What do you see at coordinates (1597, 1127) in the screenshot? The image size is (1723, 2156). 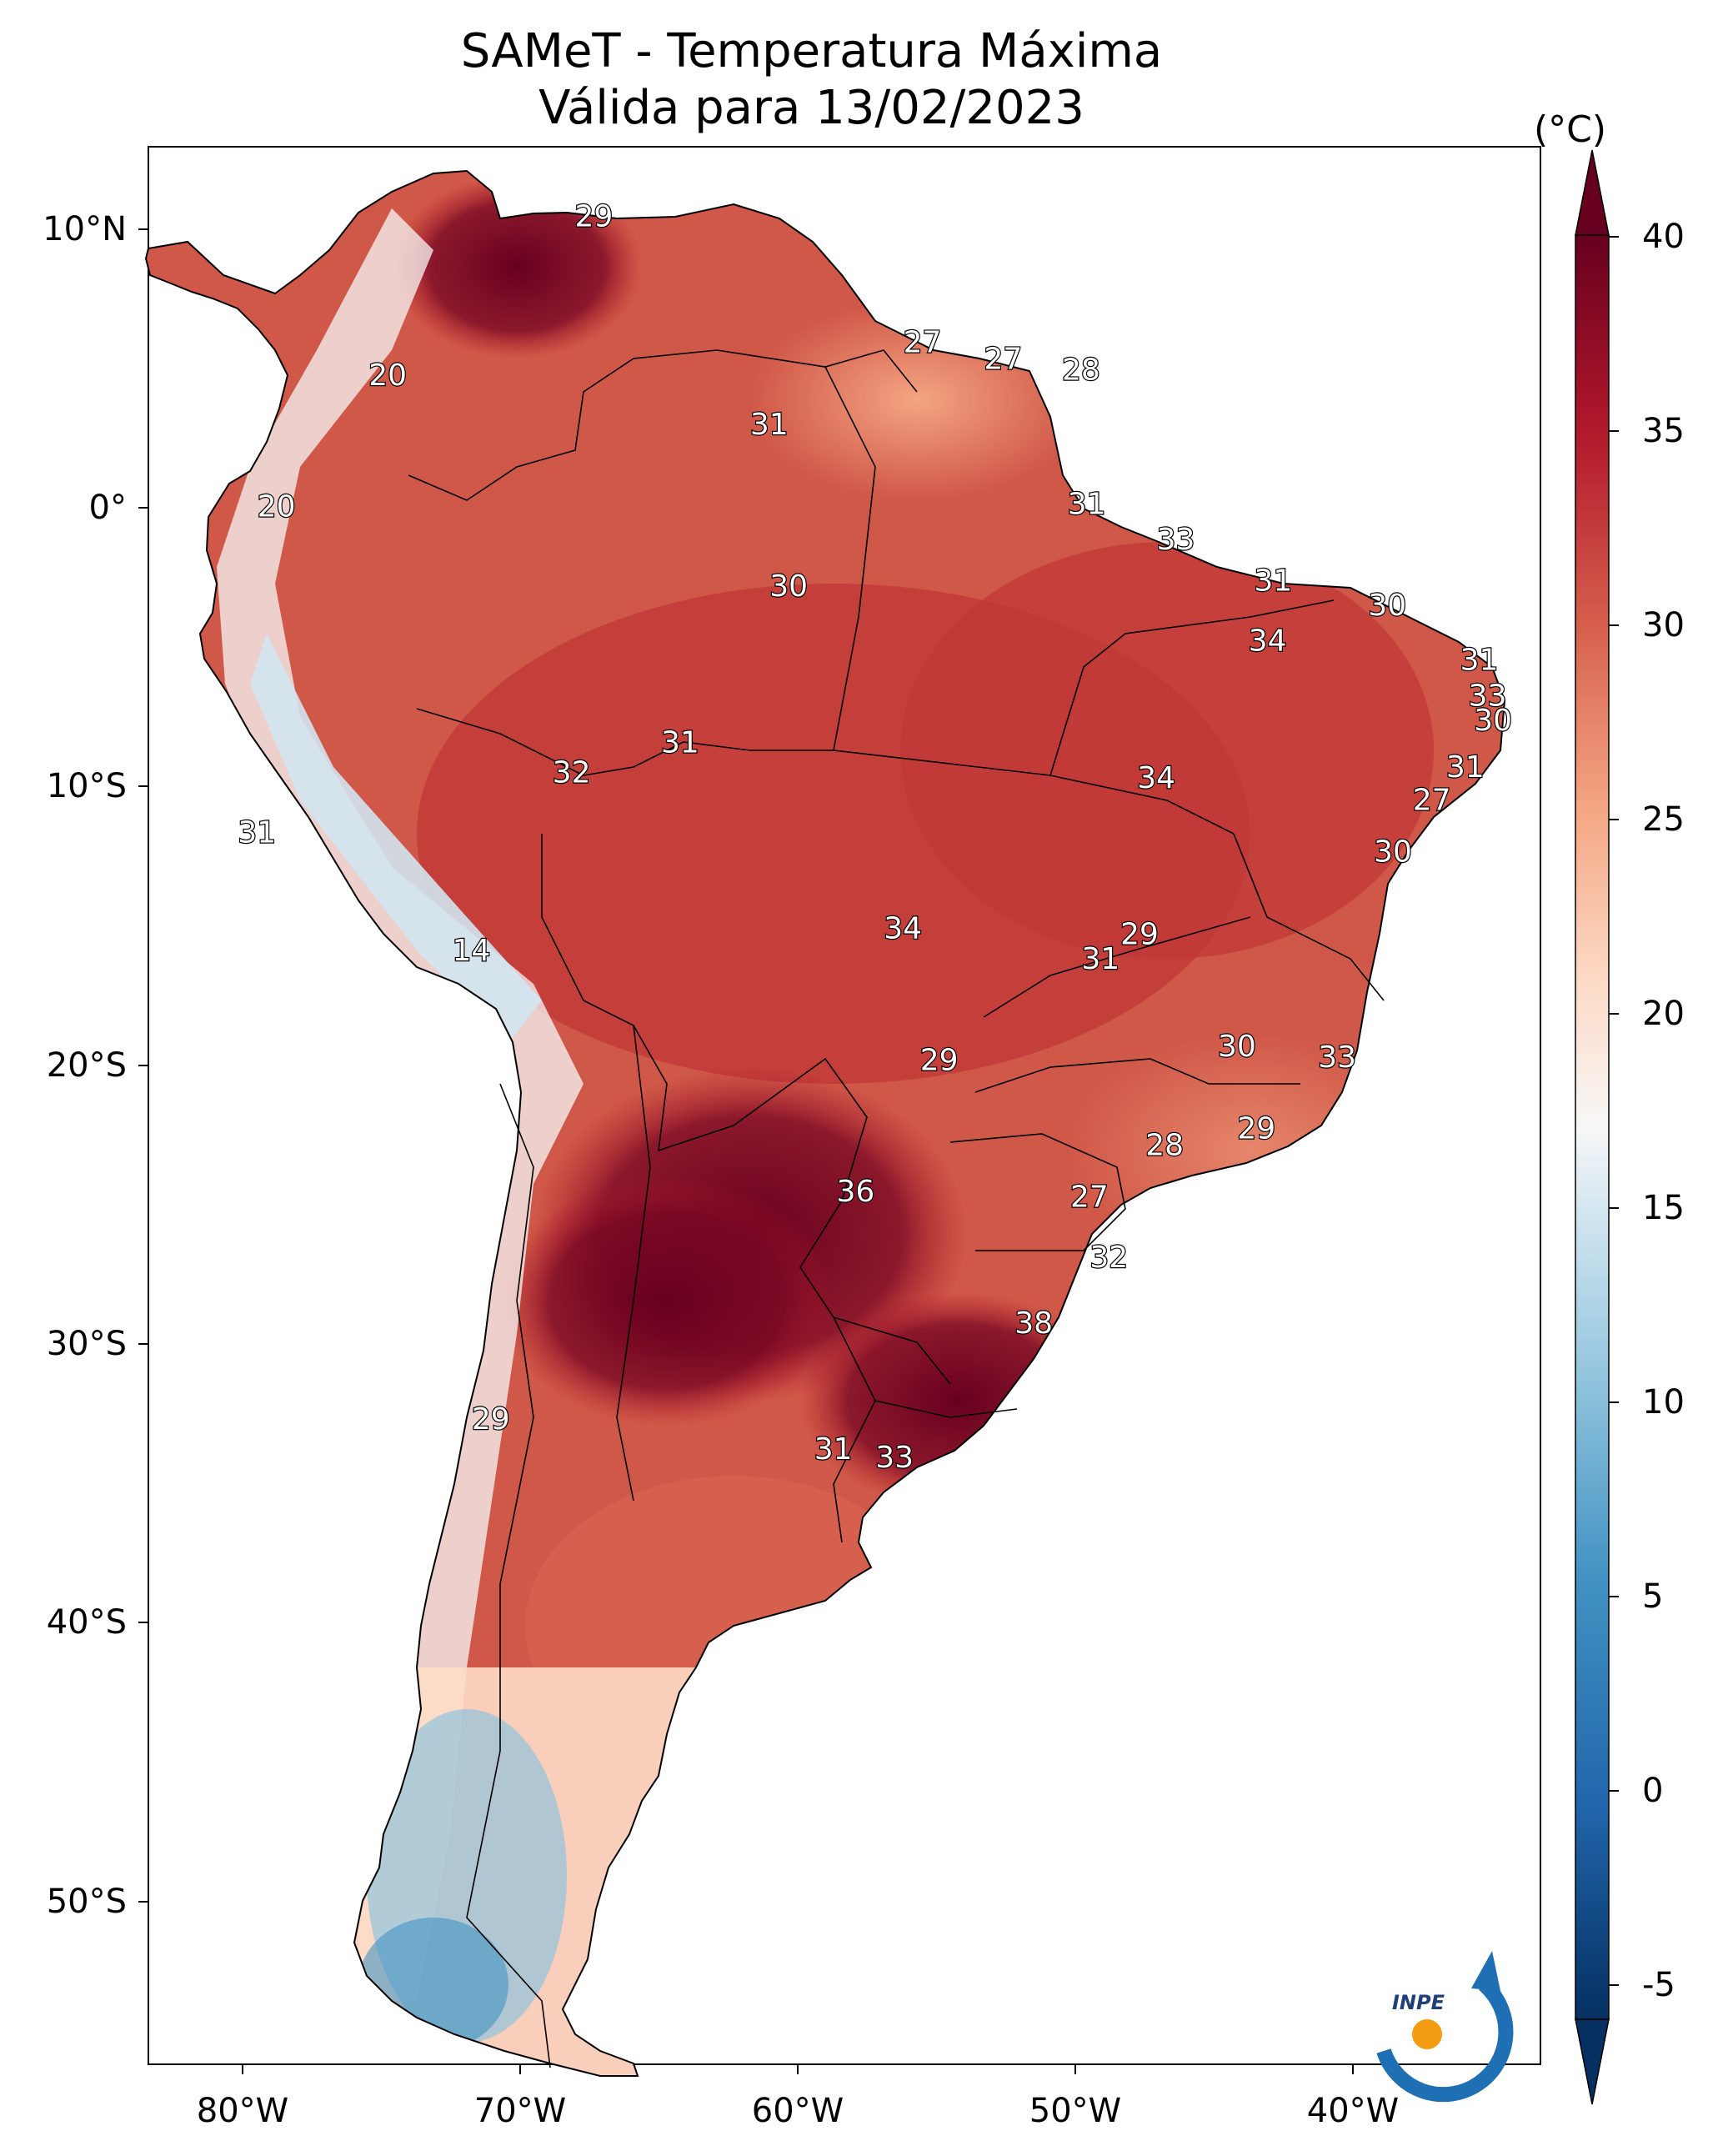 I see `colorbar` at bounding box center [1597, 1127].